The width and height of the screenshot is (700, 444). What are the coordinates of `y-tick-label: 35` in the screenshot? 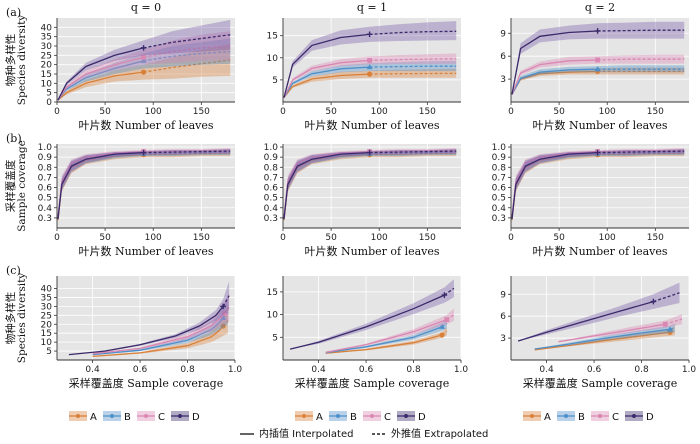 It's located at (46, 298).